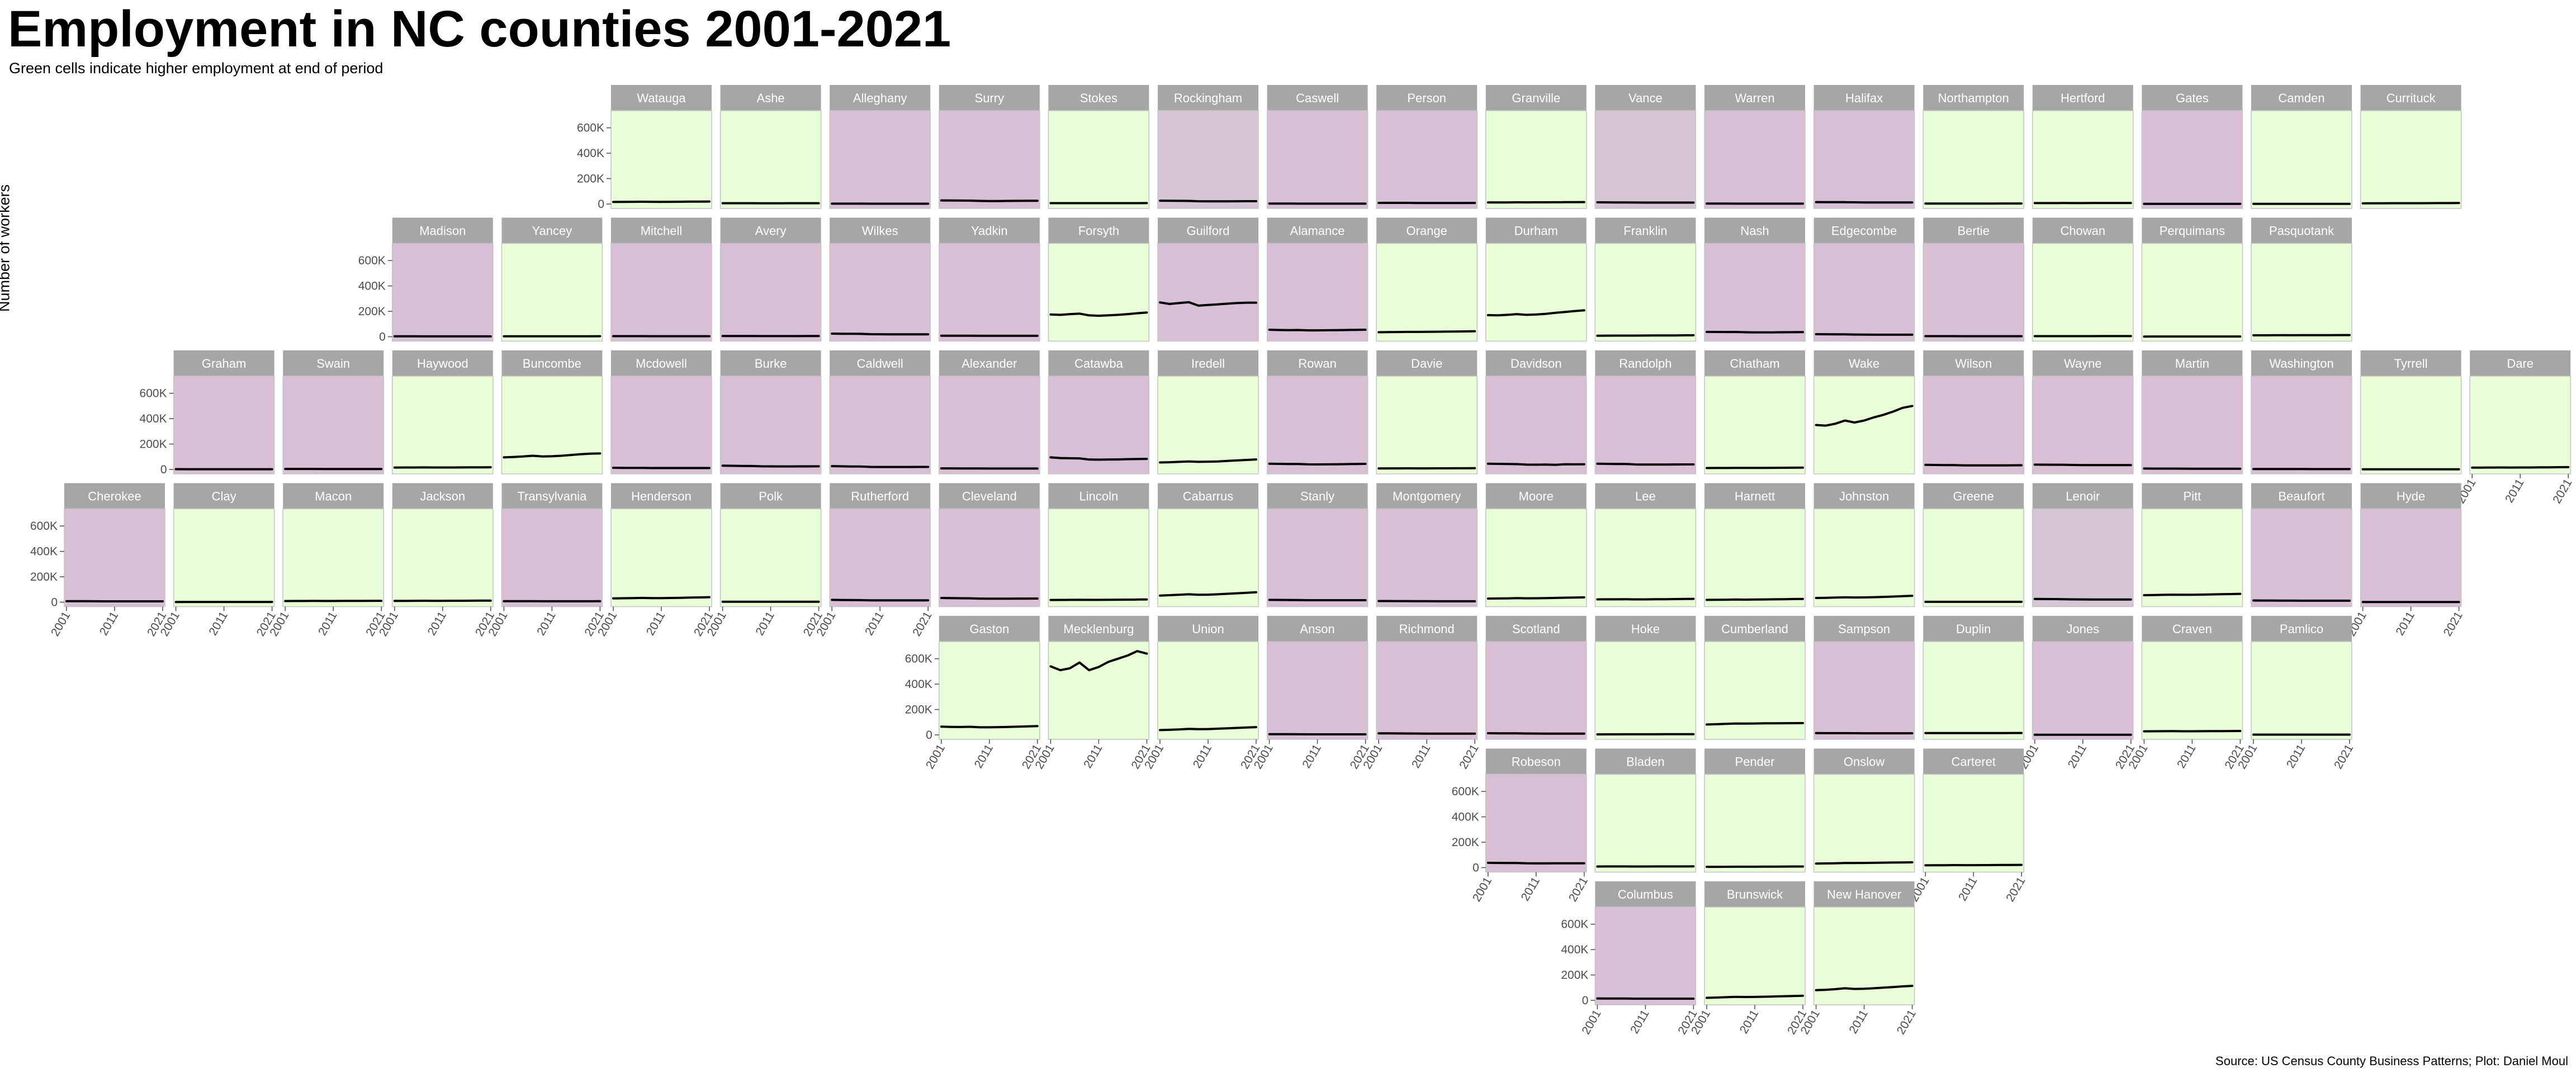 This screenshot has height=1073, width=2576. Describe the element at coordinates (2082, 231) in the screenshot. I see `facet-strip-label: Chowan` at that location.